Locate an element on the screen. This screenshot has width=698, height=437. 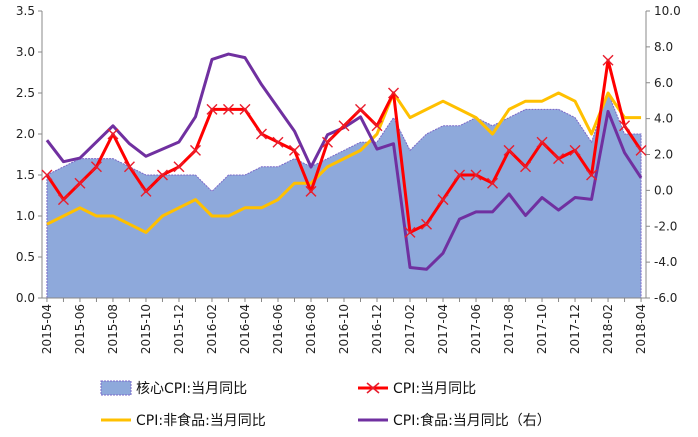
x-tick-label: 2015-10 is located at coordinates (146, 329).